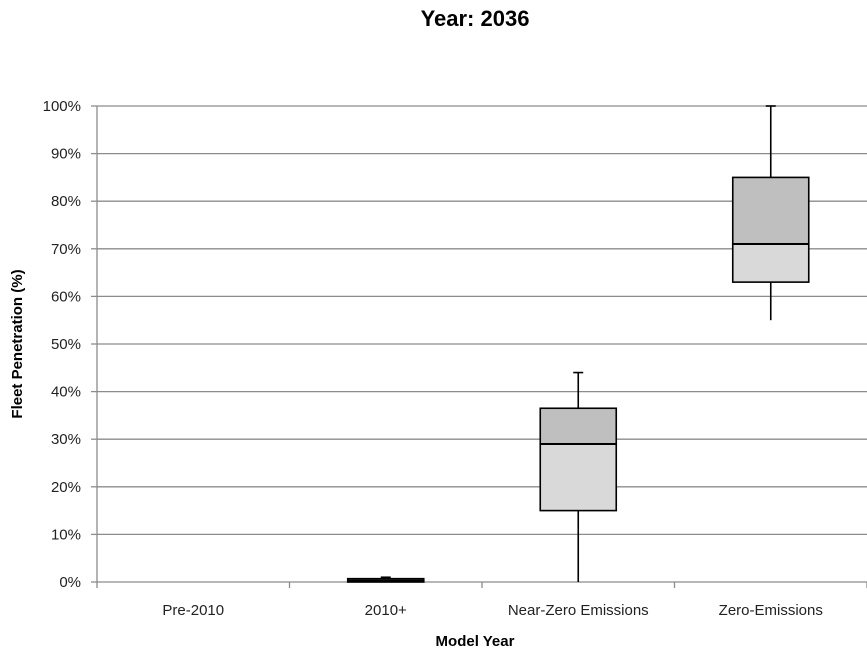 The width and height of the screenshot is (867, 653). I want to click on y-tick-label: 0%, so click(70, 582).